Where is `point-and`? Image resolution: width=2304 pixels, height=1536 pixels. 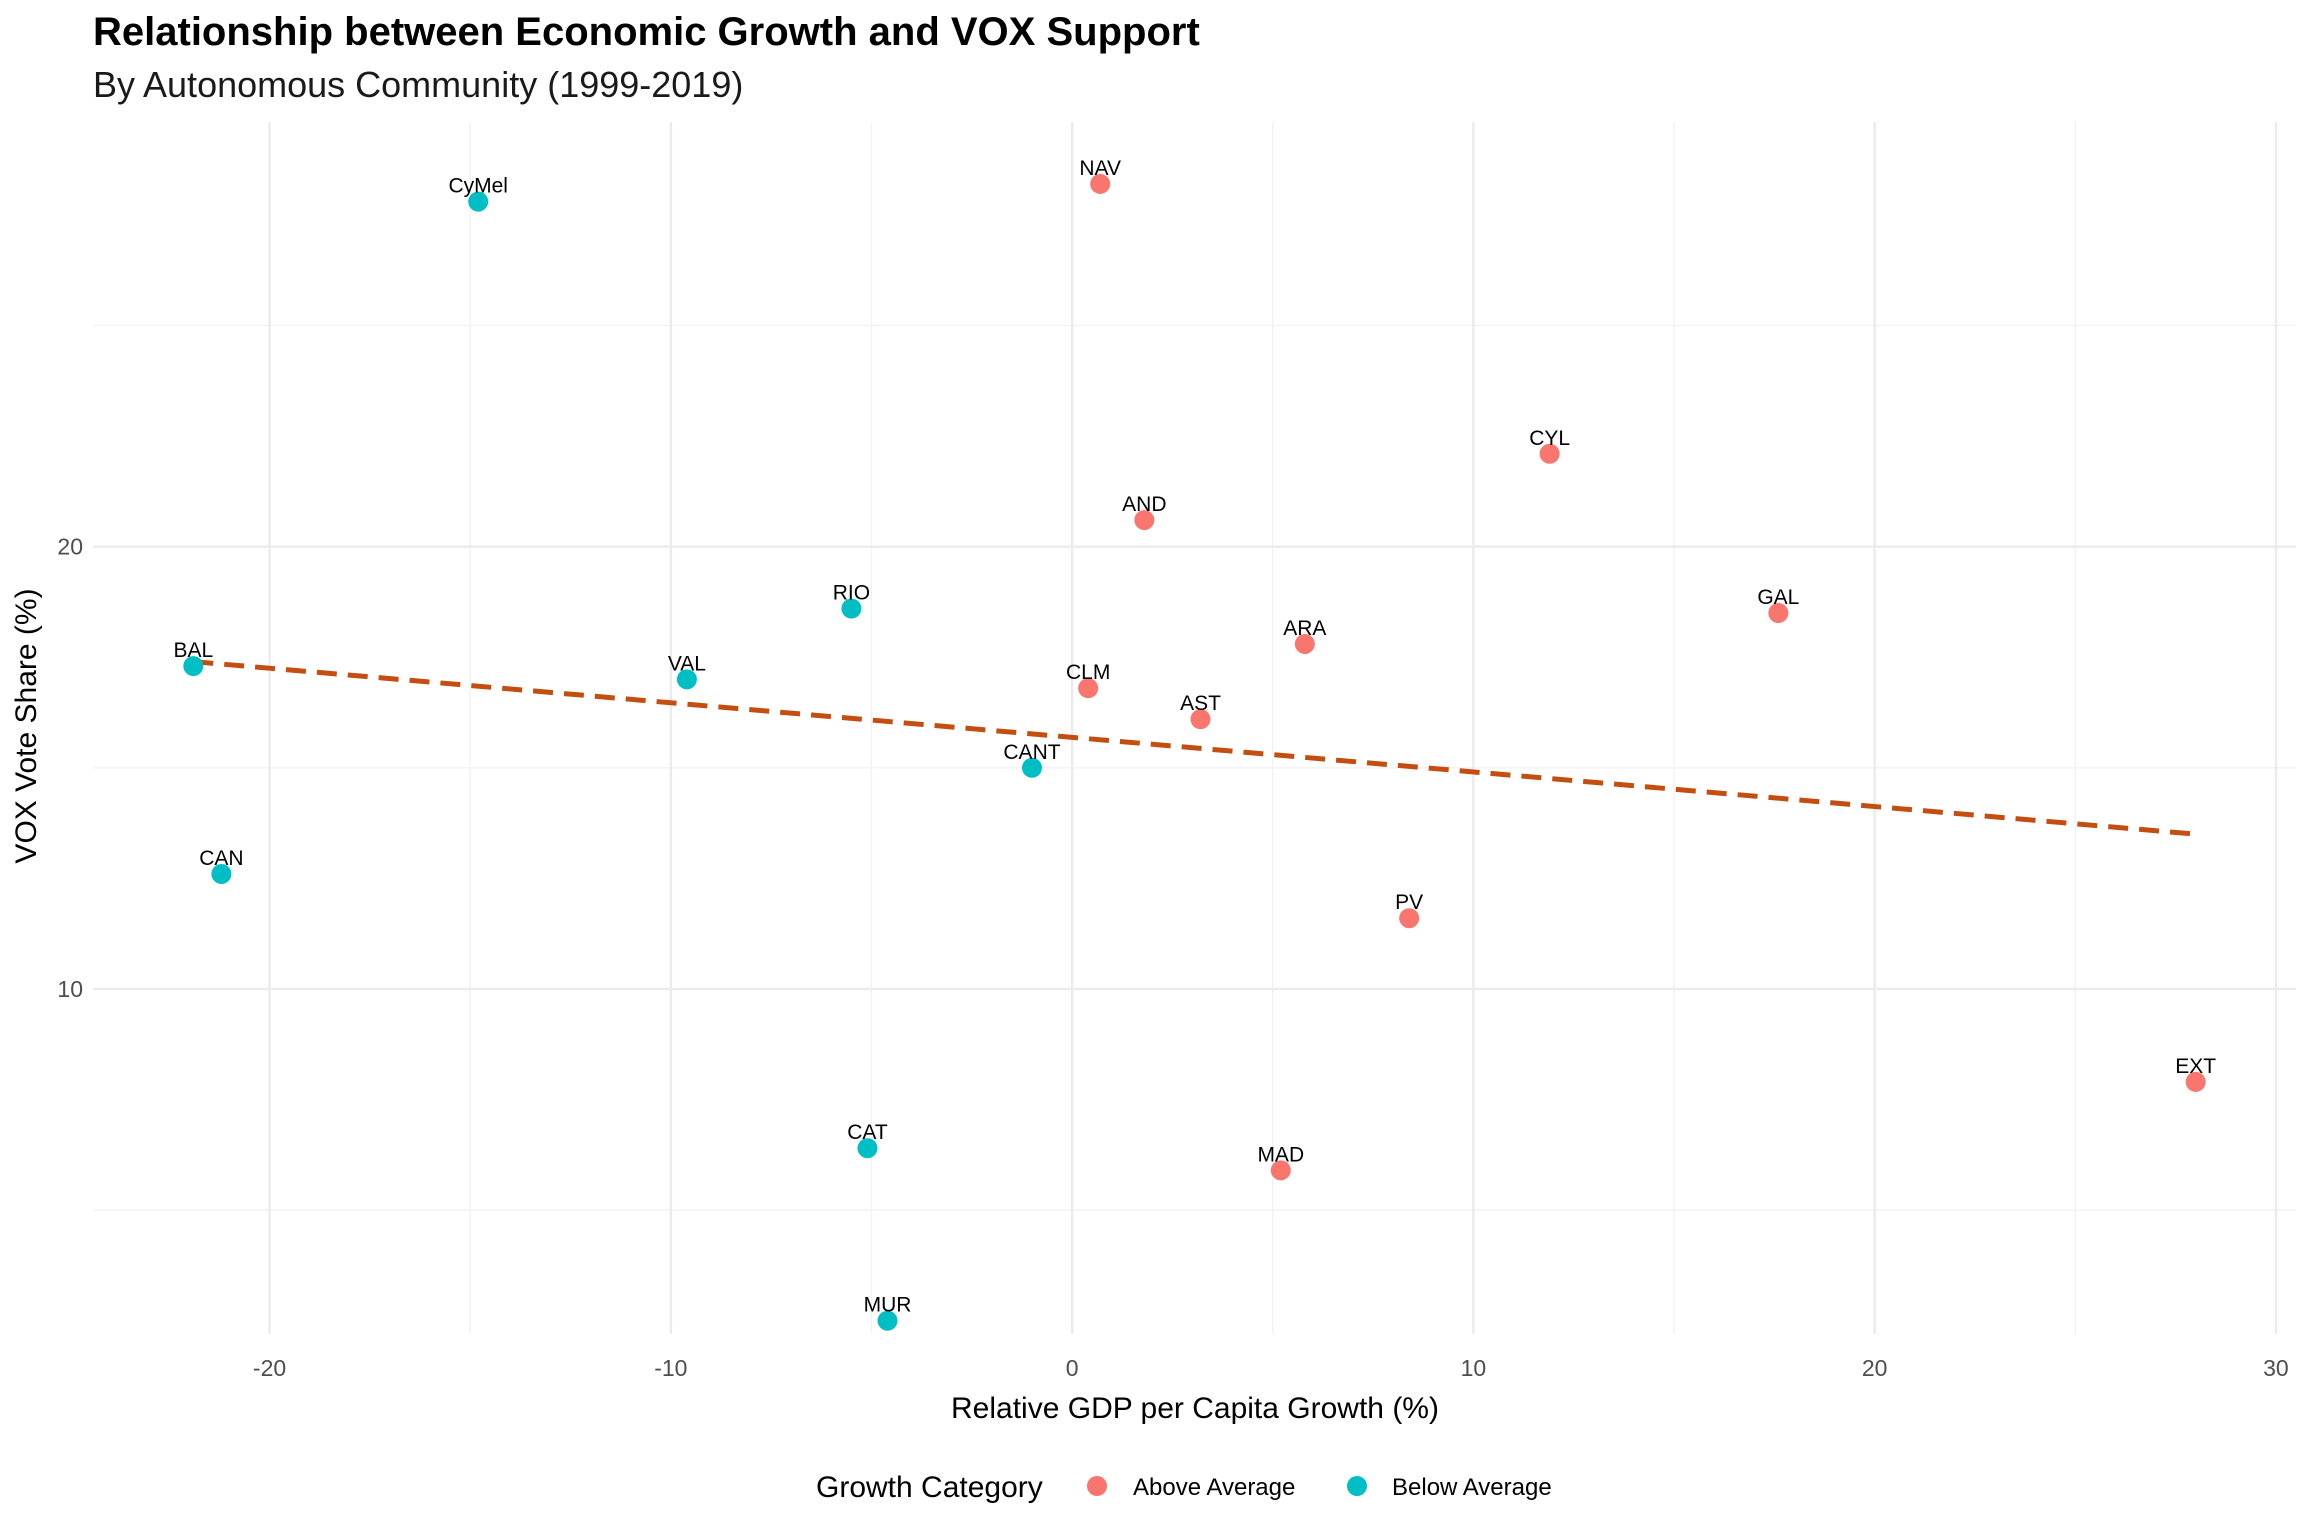
point-and is located at coordinates (1144, 520).